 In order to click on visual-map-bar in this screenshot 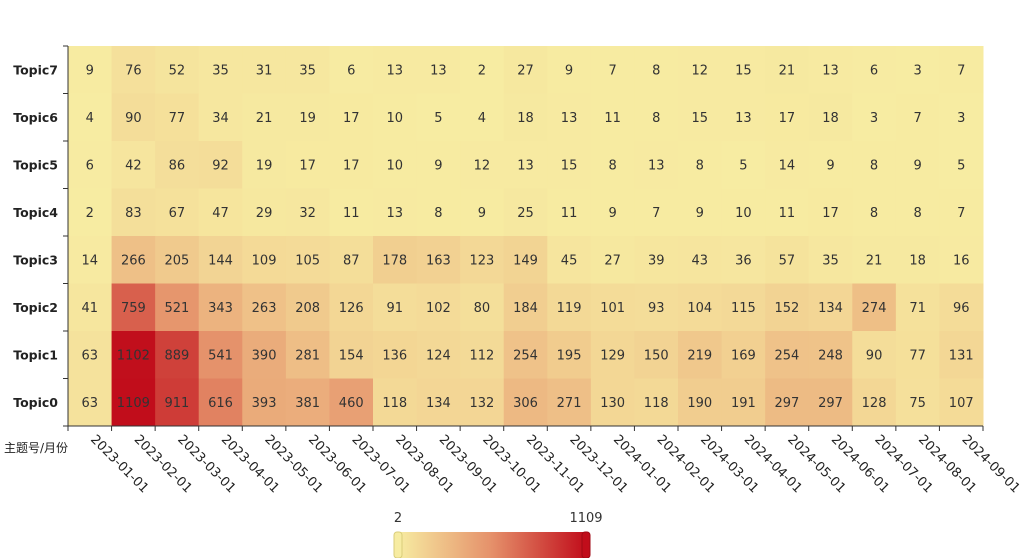, I will do `click(492, 545)`.